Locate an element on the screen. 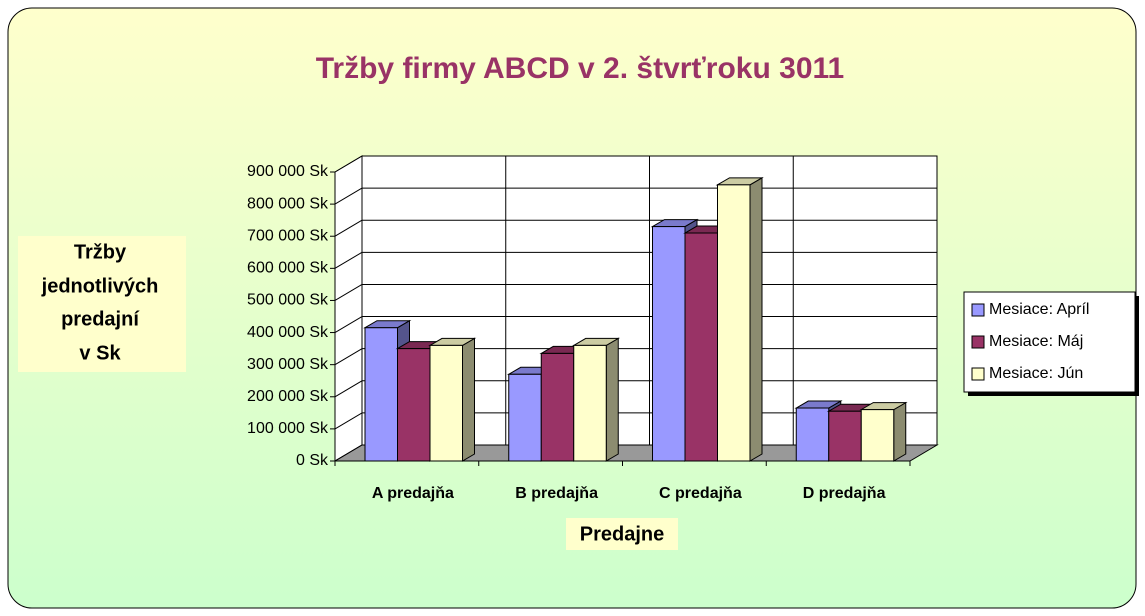 Image resolution: width=1145 pixels, height=616 pixels. x-tick-label: B predajňa is located at coordinates (556, 493).